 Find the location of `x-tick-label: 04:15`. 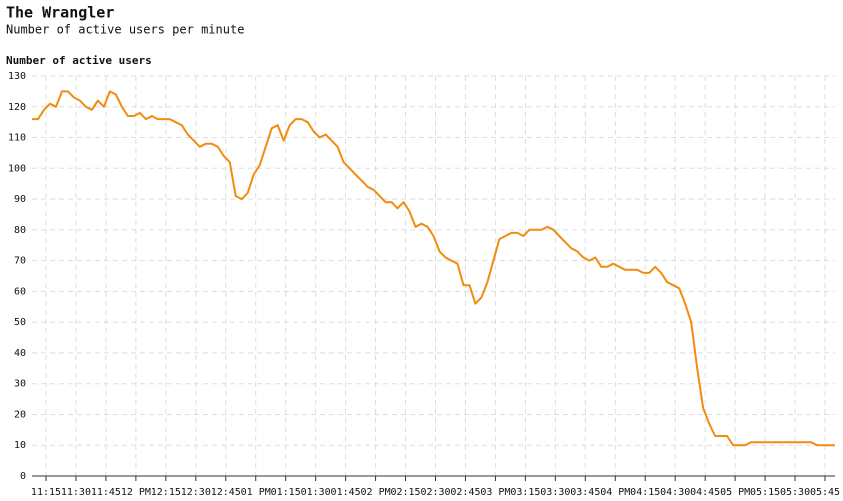

x-tick-label: 04:15 is located at coordinates (645, 492).